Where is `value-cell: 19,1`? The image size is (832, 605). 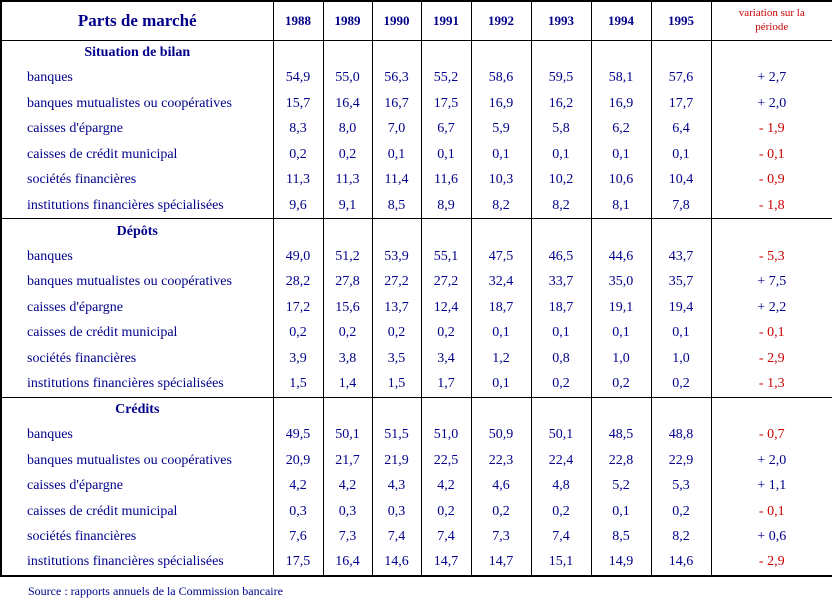
value-cell: 19,1 is located at coordinates (621, 308).